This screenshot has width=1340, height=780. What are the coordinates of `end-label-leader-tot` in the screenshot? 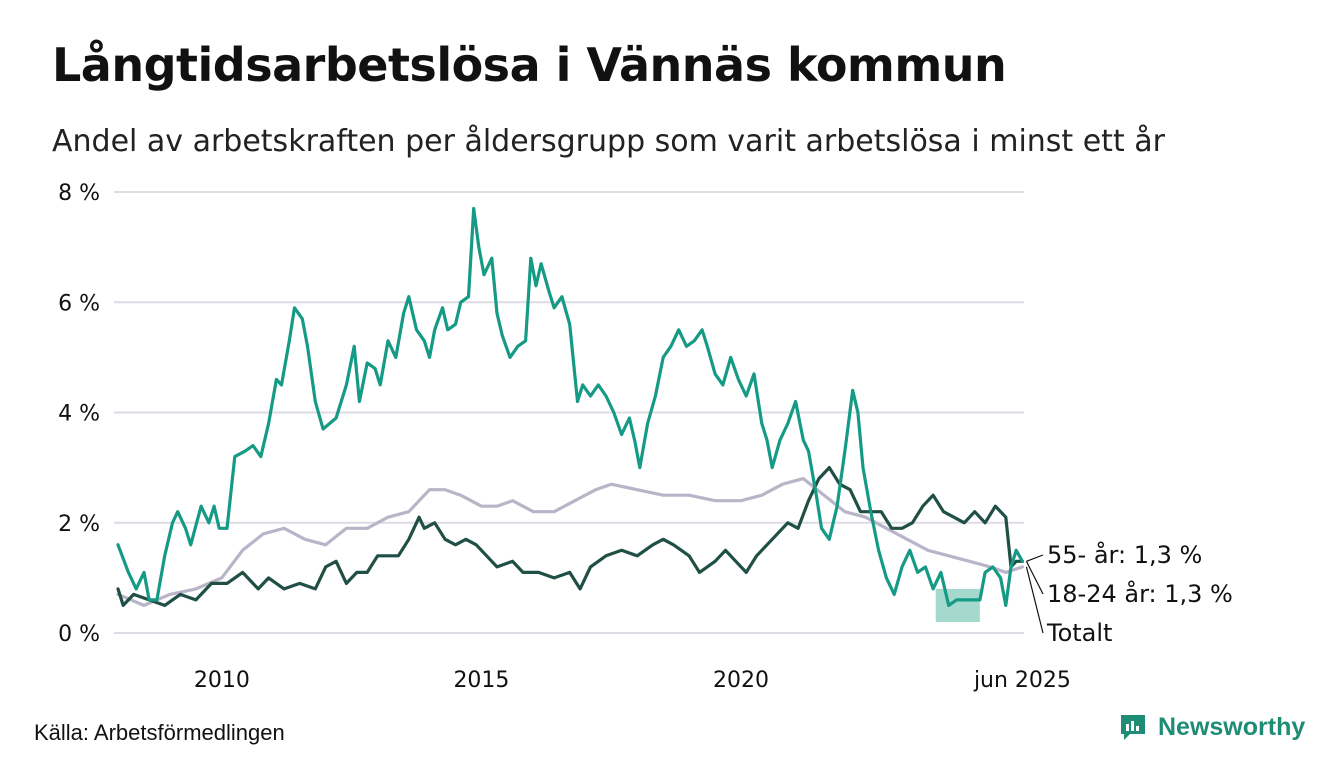 It's located at (1034, 600).